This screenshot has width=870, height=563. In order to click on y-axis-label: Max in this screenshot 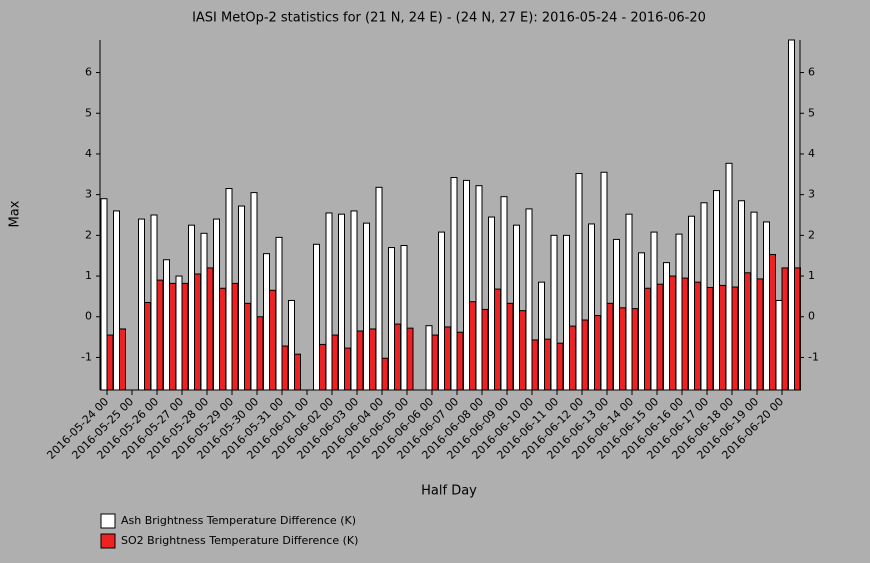, I will do `click(15, 213)`.